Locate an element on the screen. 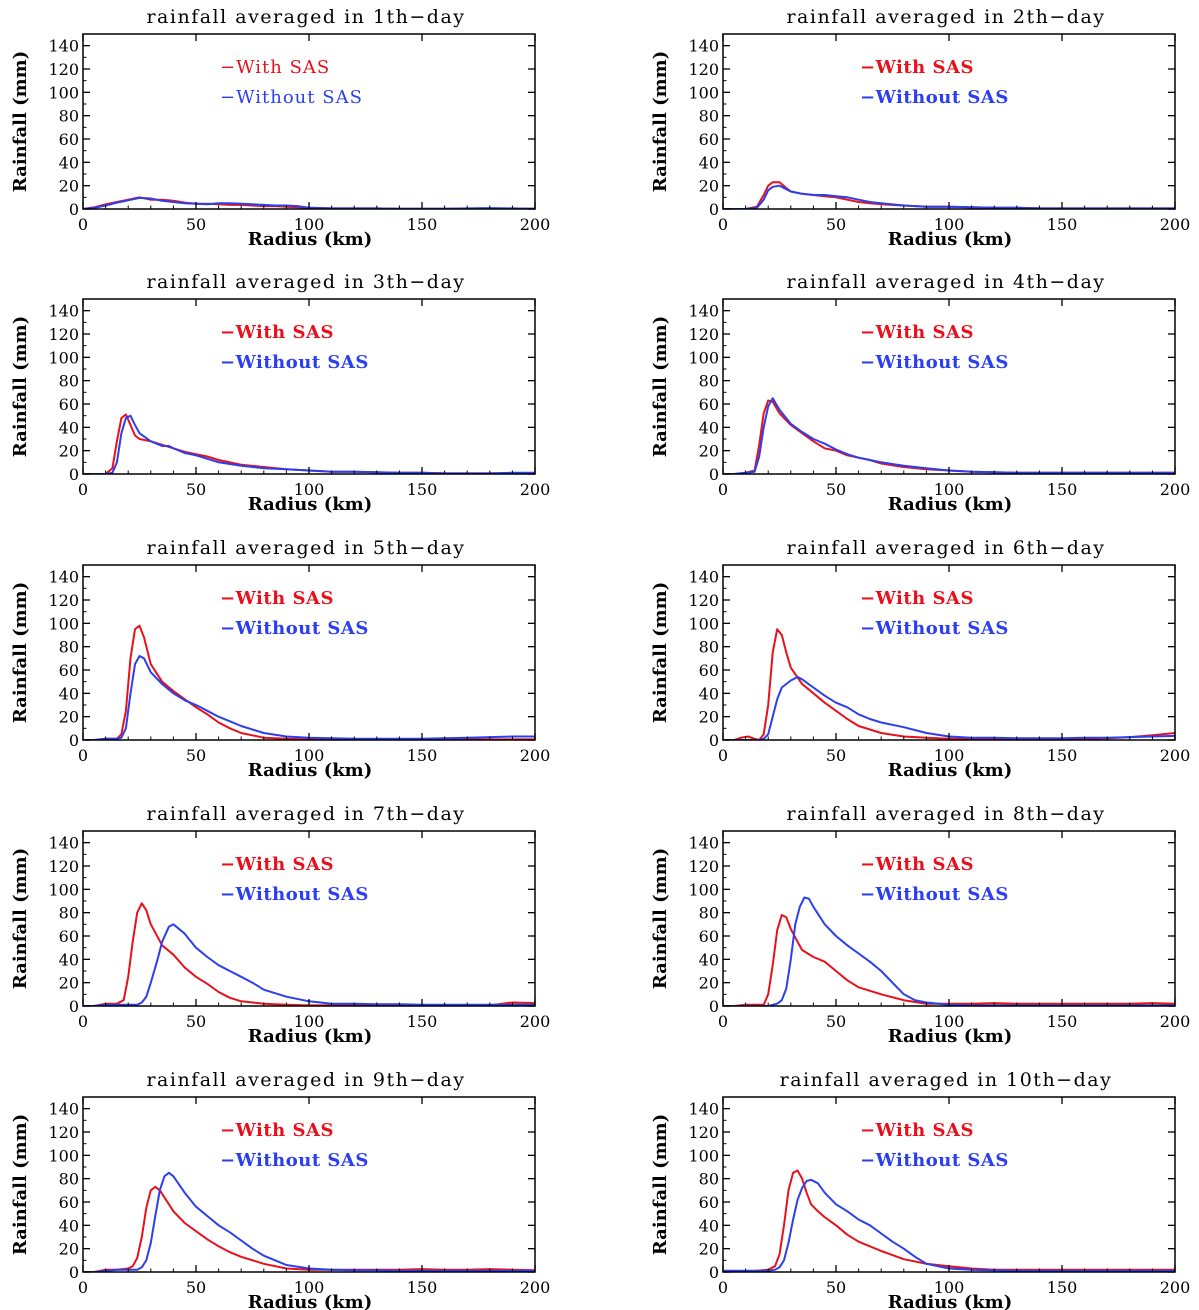 The height and width of the screenshot is (1310, 1199). chart-title: rainfall averaged in 9th−day is located at coordinates (305, 1080).